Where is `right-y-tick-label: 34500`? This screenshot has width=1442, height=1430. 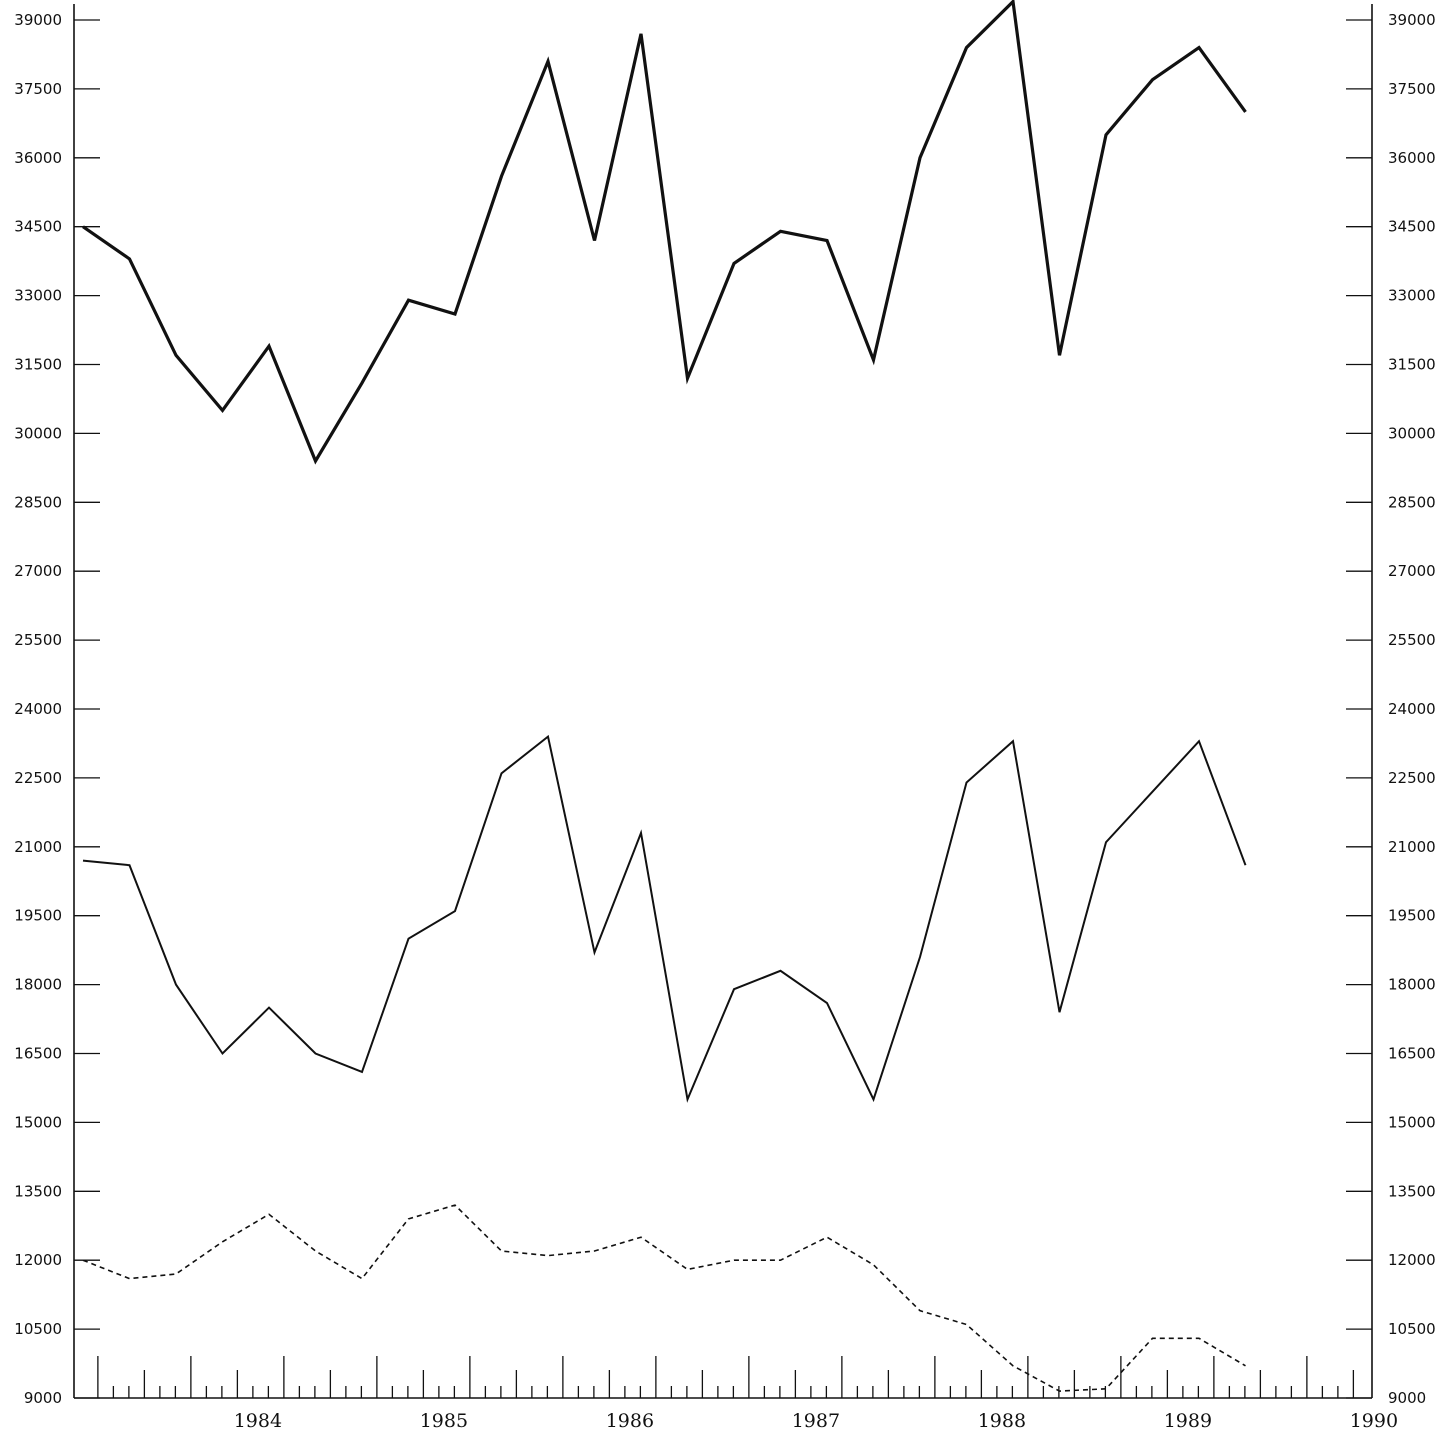 right-y-tick-label: 34500 is located at coordinates (1412, 227).